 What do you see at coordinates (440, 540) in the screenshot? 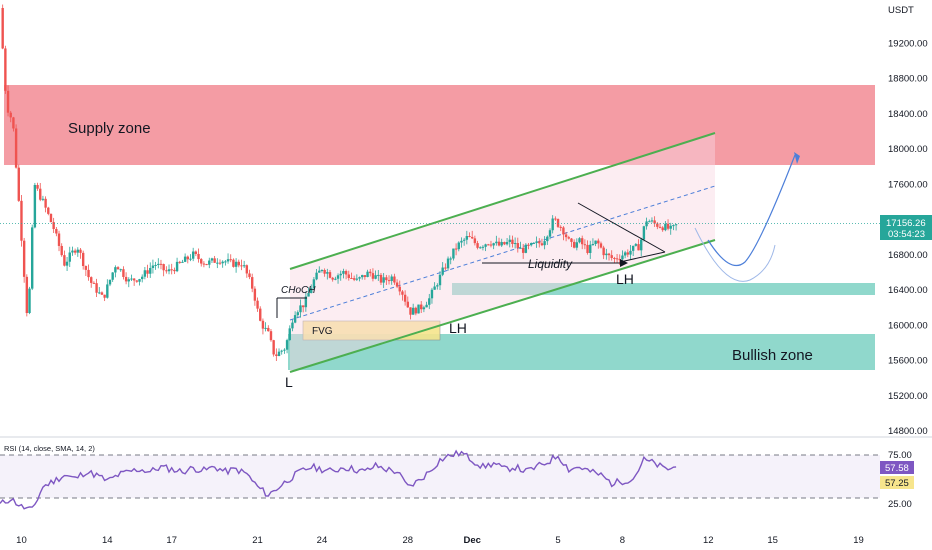
I see `time-axis: 10 14 17 21 24 28 Dec 5 8 12 15 19` at bounding box center [440, 540].